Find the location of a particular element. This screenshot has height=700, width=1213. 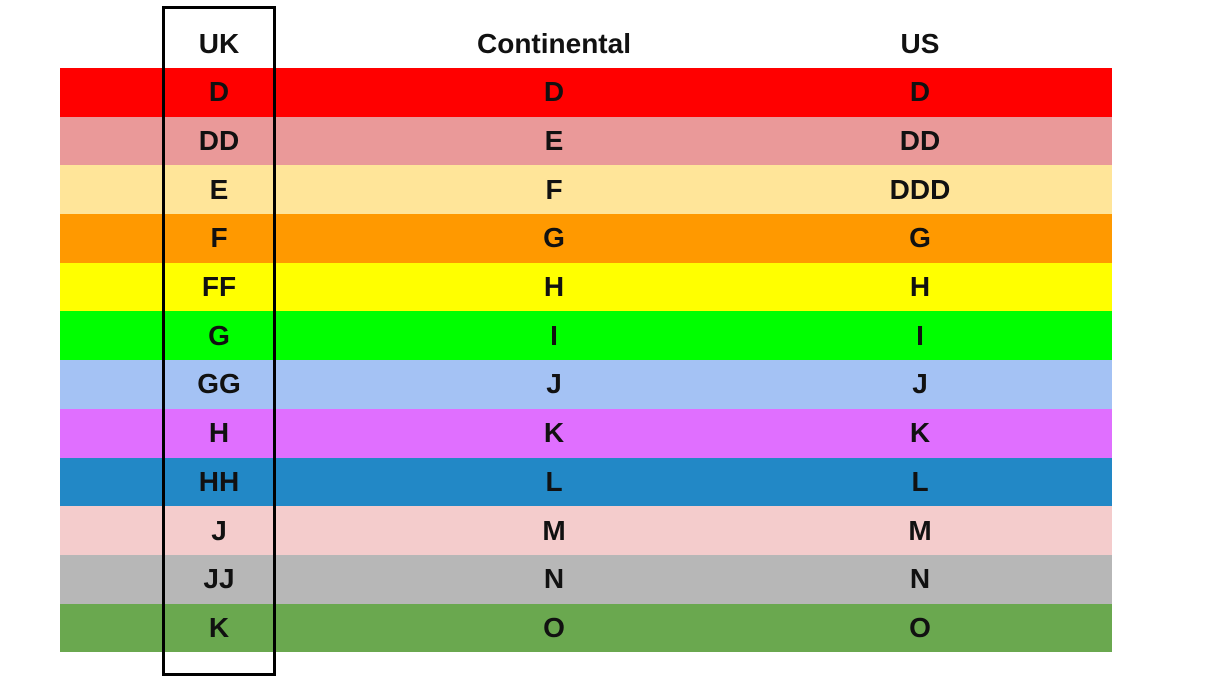

cell-uk: DD is located at coordinates (219, 141).